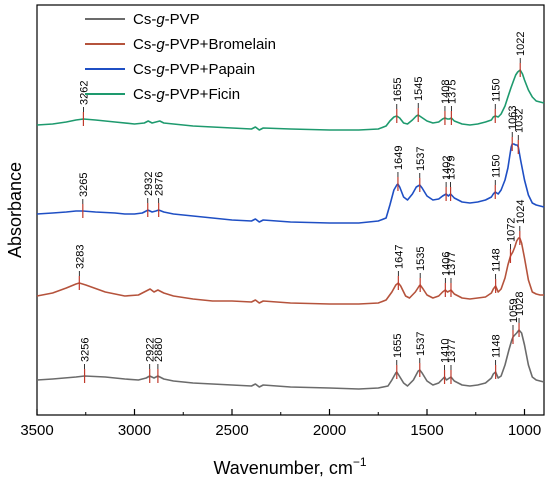 This screenshot has height=484, width=550. Describe the element at coordinates (84, 93) in the screenshot. I see `peak-label: 3262` at that location.